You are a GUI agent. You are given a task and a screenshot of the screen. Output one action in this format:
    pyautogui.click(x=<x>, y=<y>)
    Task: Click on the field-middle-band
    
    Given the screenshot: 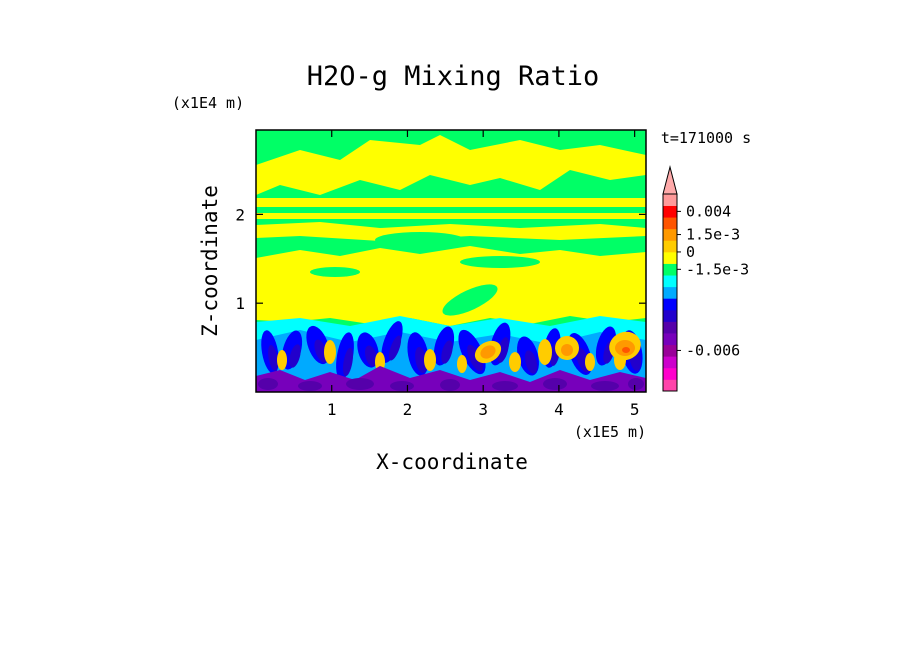 What is the action you would take?
    pyautogui.click(x=451, y=286)
    